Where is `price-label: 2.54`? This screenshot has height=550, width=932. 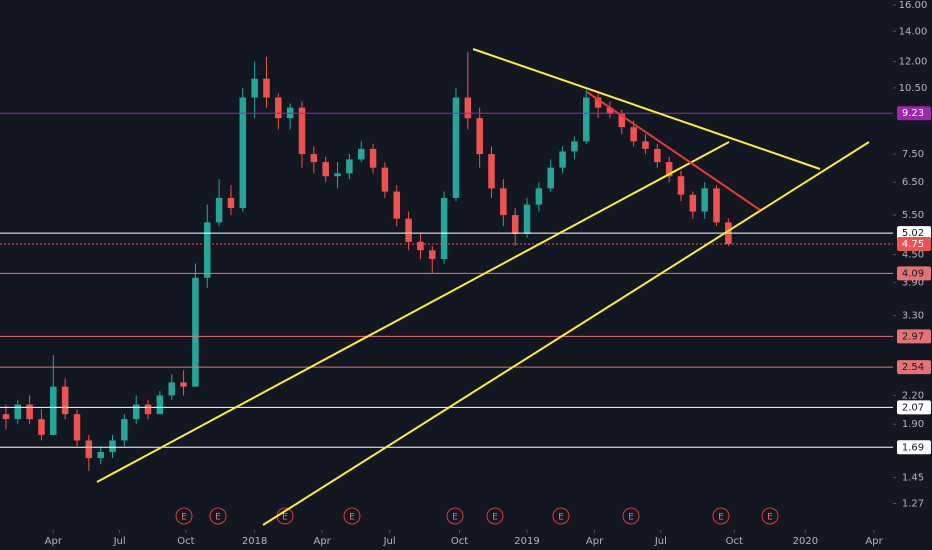
price-label: 2.54 is located at coordinates (913, 367).